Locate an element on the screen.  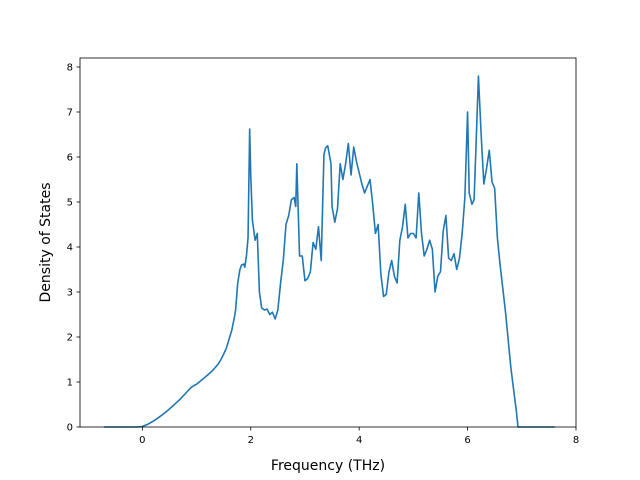
x-tick-label: 8 is located at coordinates (576, 440).